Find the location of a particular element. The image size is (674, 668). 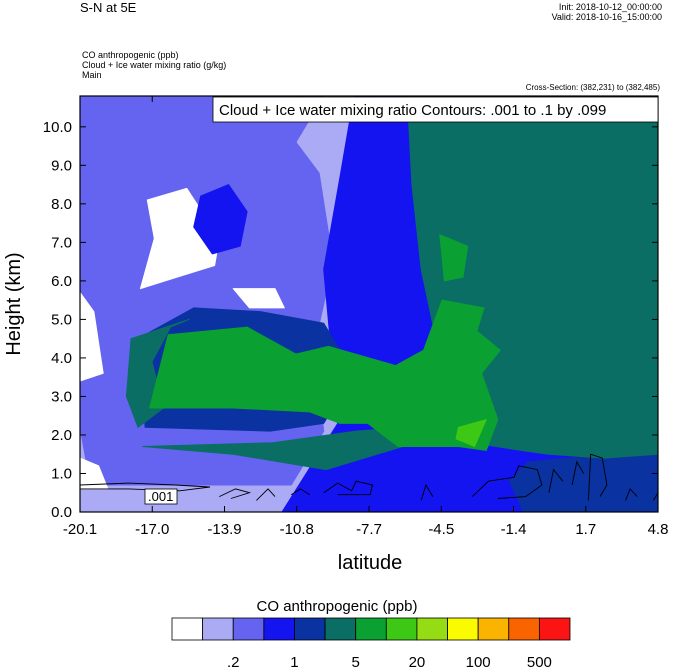

x-tick-label: 1.7 is located at coordinates (585, 529).